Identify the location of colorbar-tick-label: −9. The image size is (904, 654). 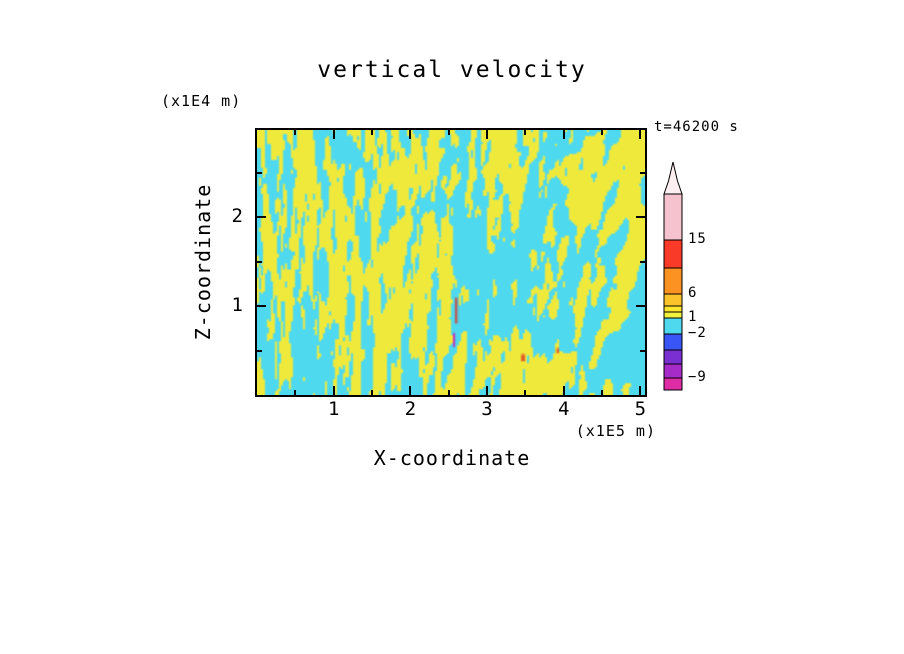
(697, 377).